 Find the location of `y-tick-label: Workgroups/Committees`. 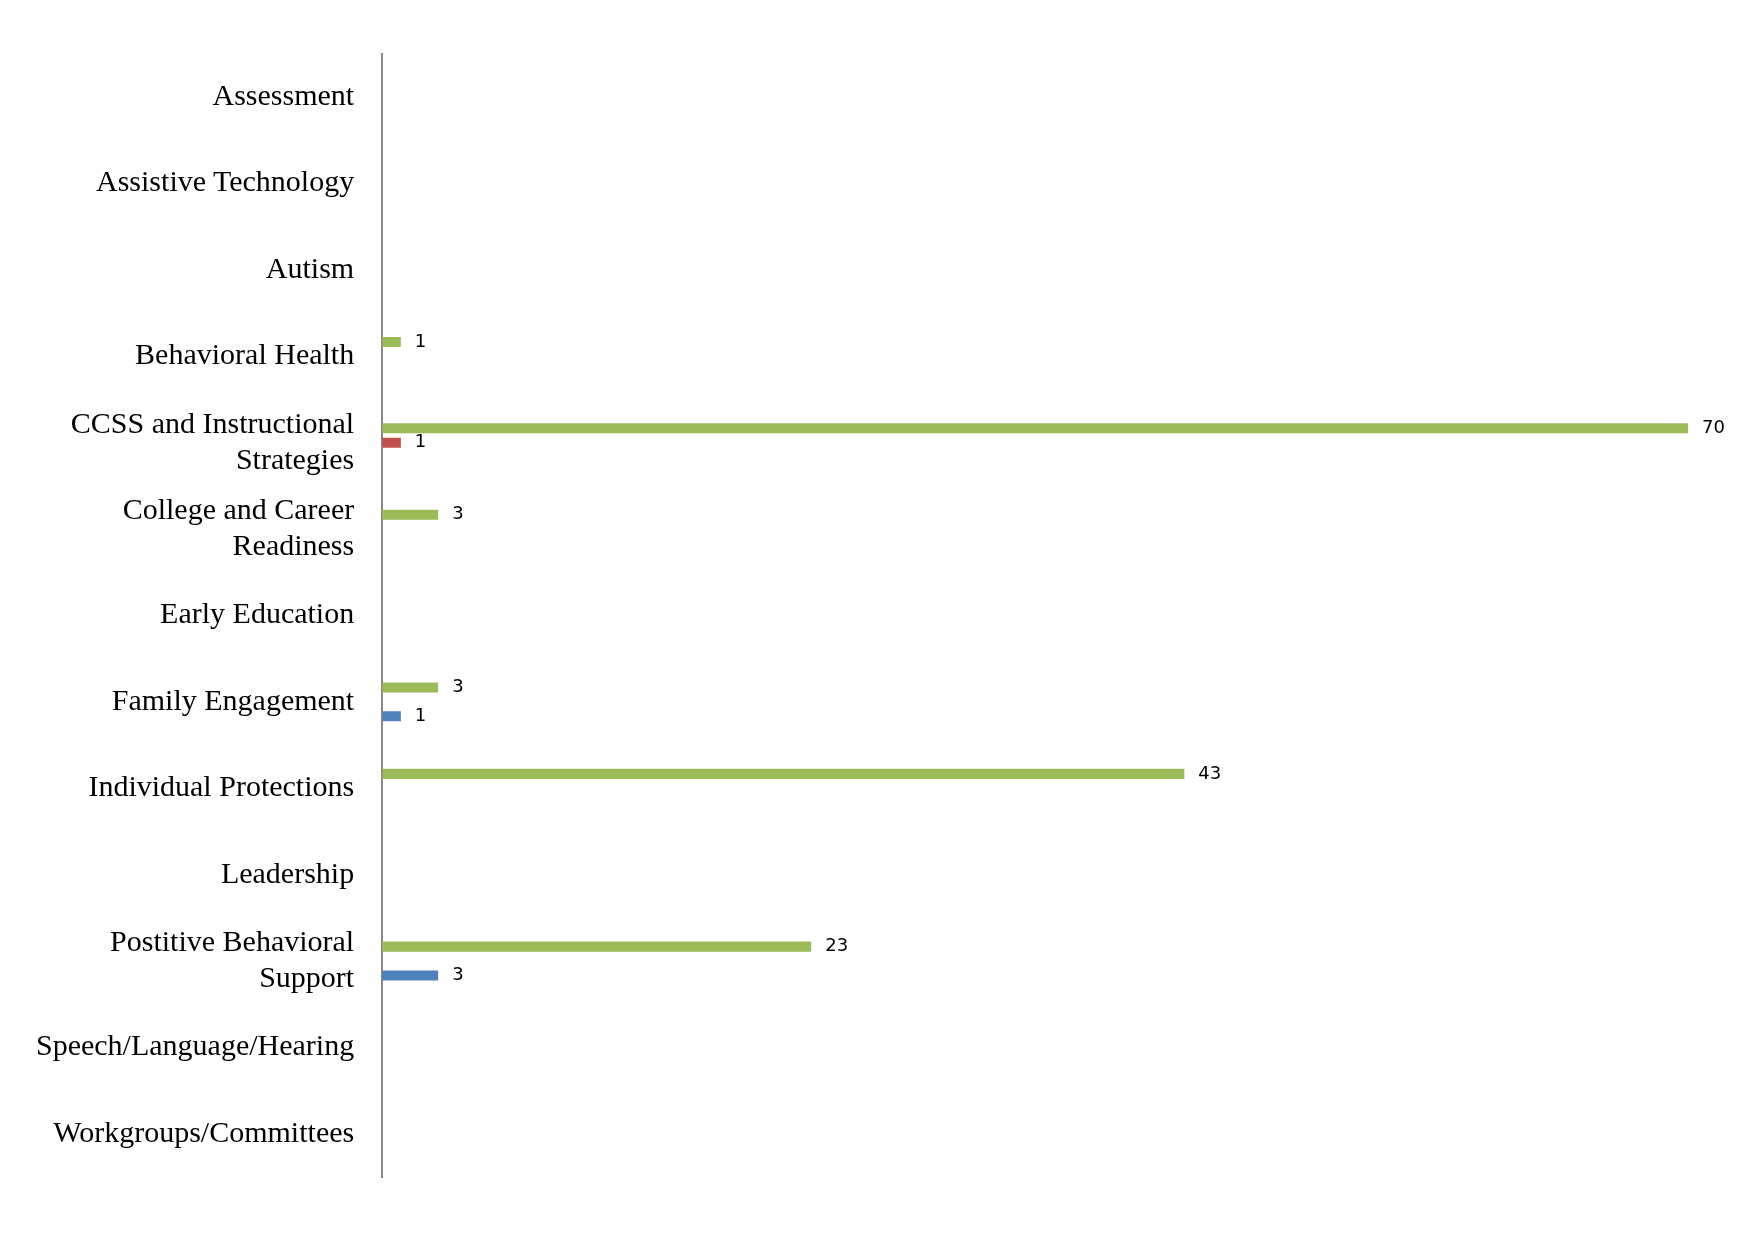

y-tick-label: Workgroups/Committees is located at coordinates (204, 1131).